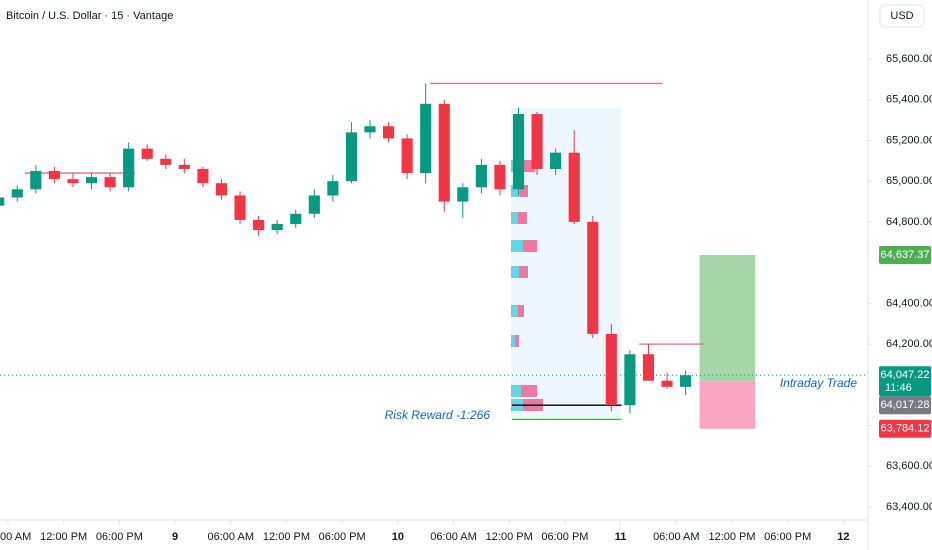  I want to click on trade-label: Intraday Trade, so click(818, 383).